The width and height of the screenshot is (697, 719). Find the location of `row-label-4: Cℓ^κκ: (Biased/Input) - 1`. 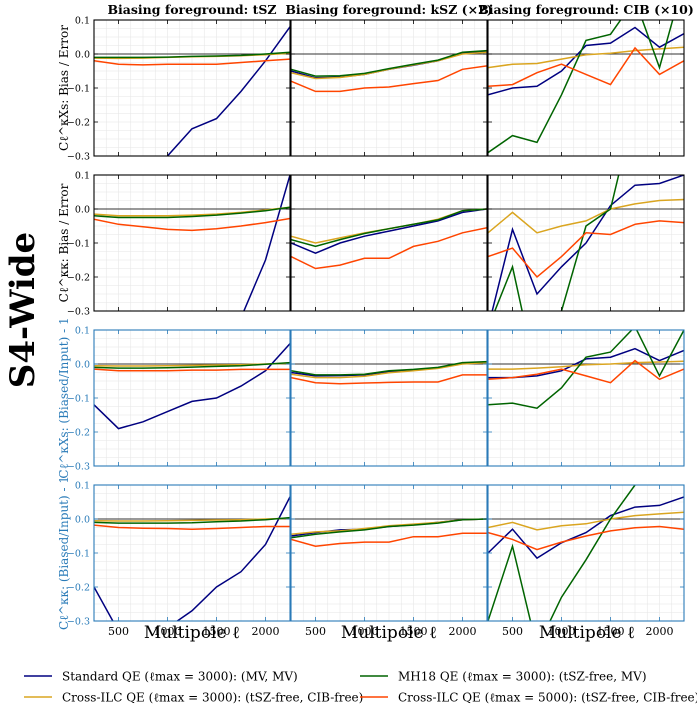

row-label-4: Cℓ^κκ: (Biased/Input) - 1 is located at coordinates (64, 553).